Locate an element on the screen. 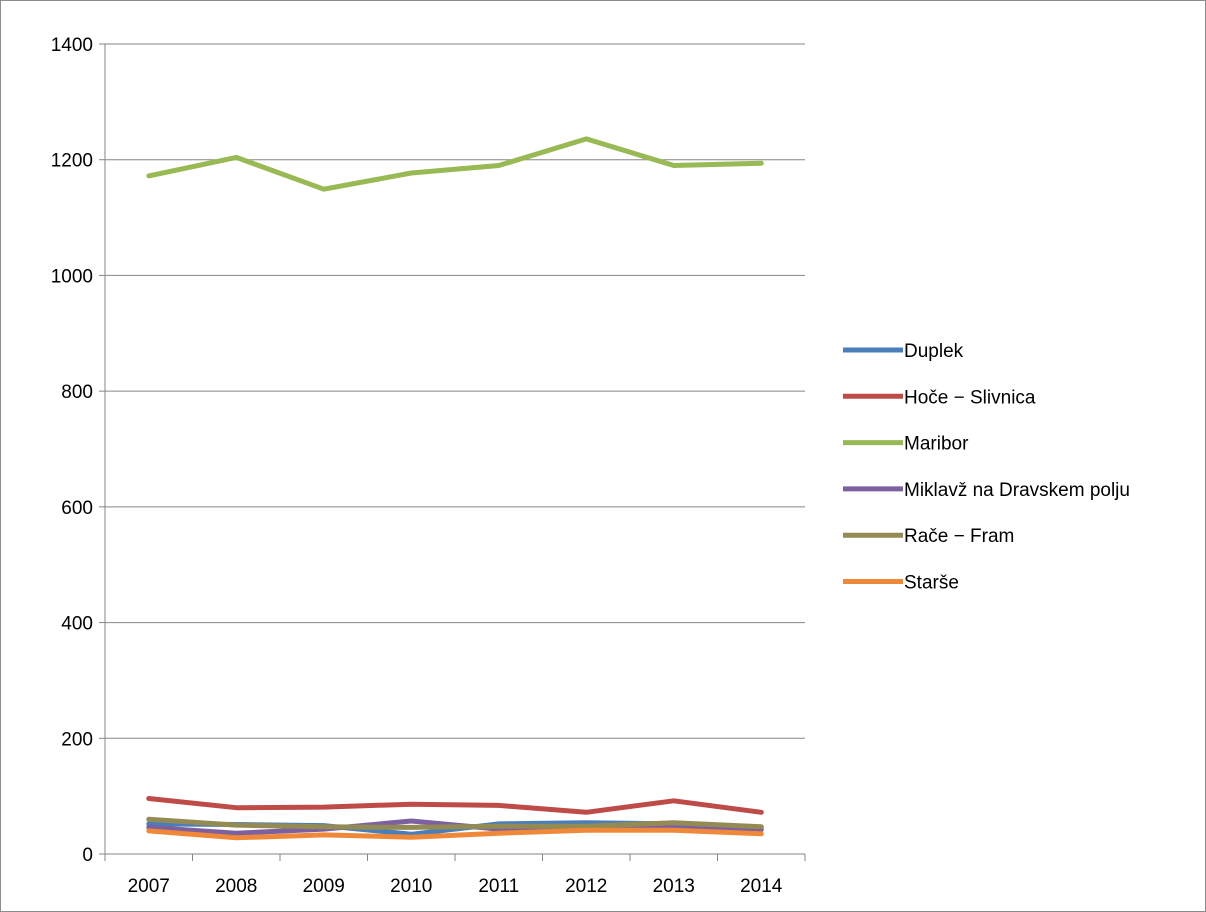  legend-item: Rače − Fram is located at coordinates (928, 536).